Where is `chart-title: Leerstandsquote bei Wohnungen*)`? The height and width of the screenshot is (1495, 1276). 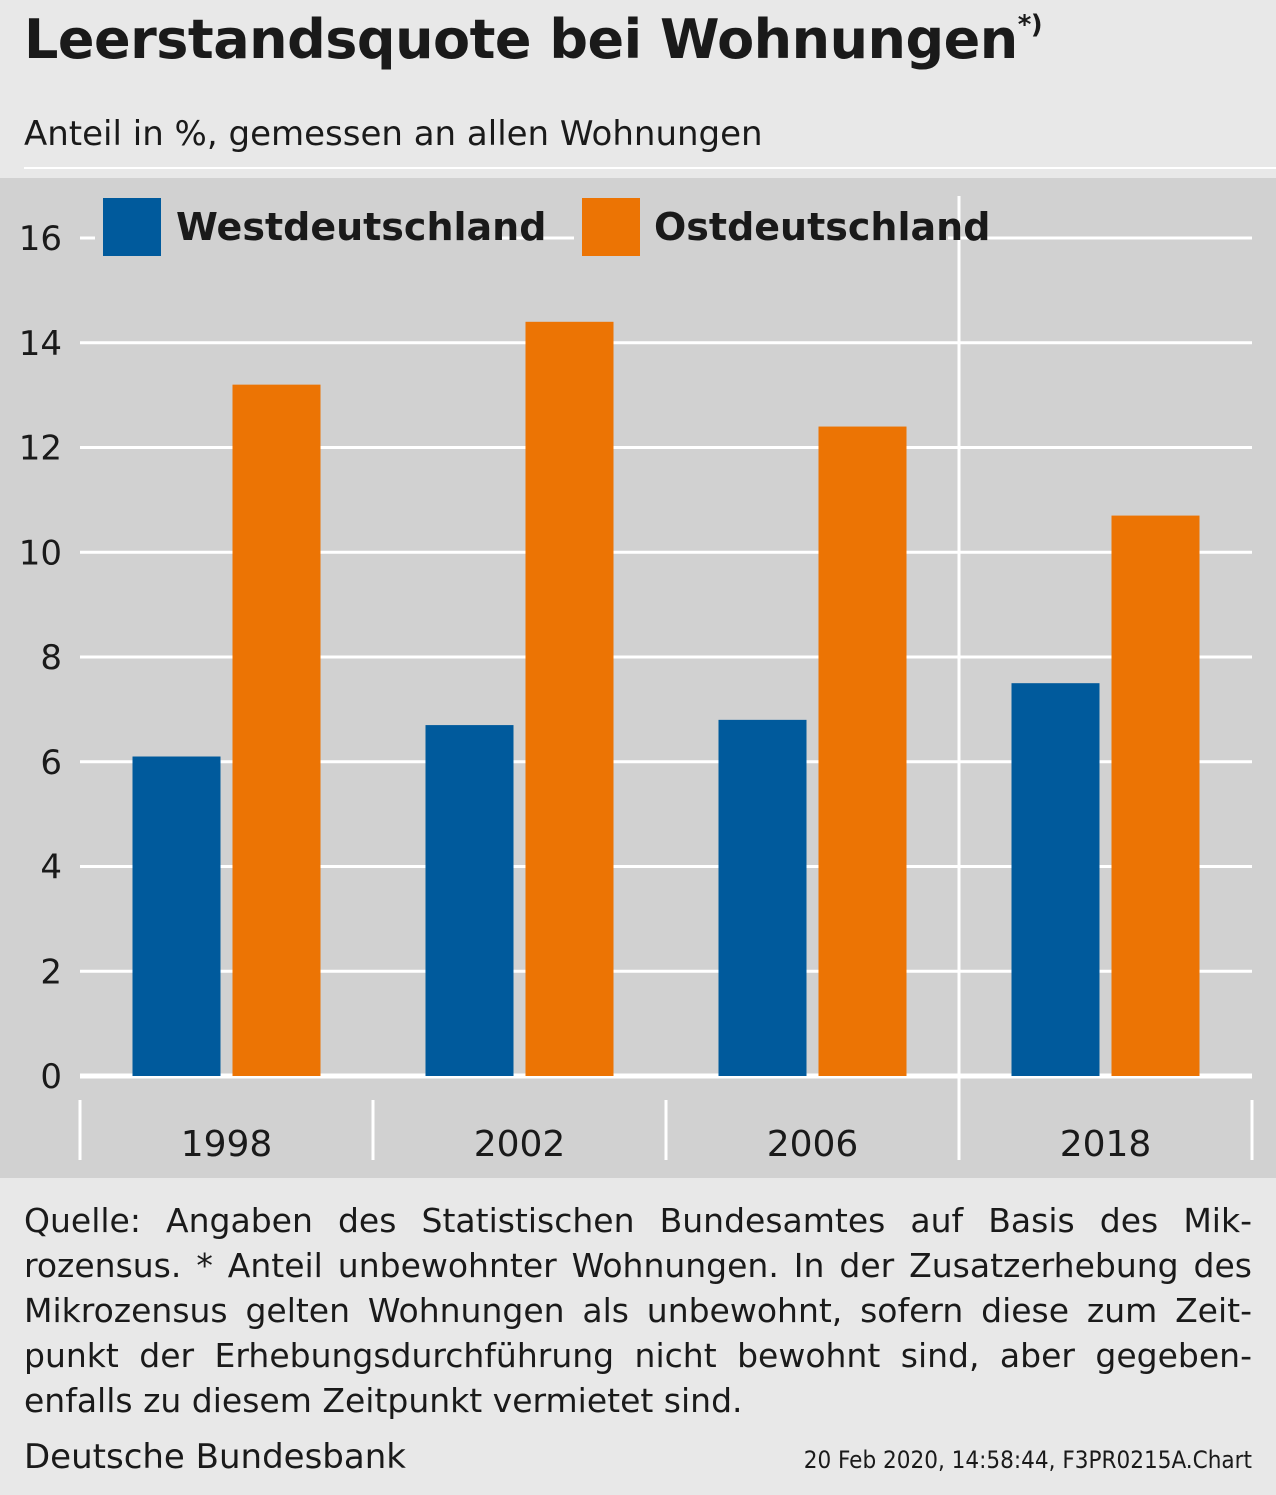 chart-title: Leerstandsquote bei Wohnungen*) is located at coordinates (533, 39).